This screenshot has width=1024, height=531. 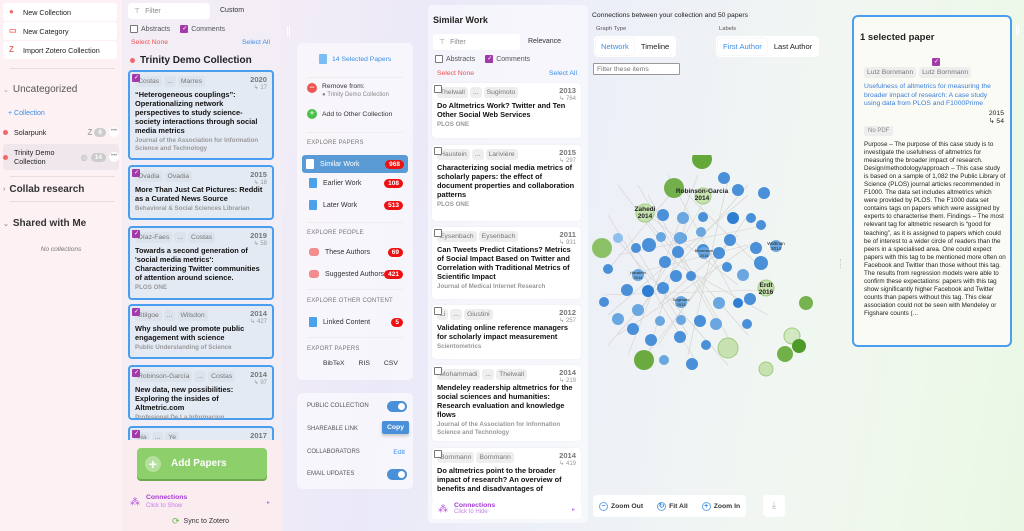 What do you see at coordinates (60, 12) in the screenshot?
I see `new-collection-button: ● New Collection` at bounding box center [60, 12].